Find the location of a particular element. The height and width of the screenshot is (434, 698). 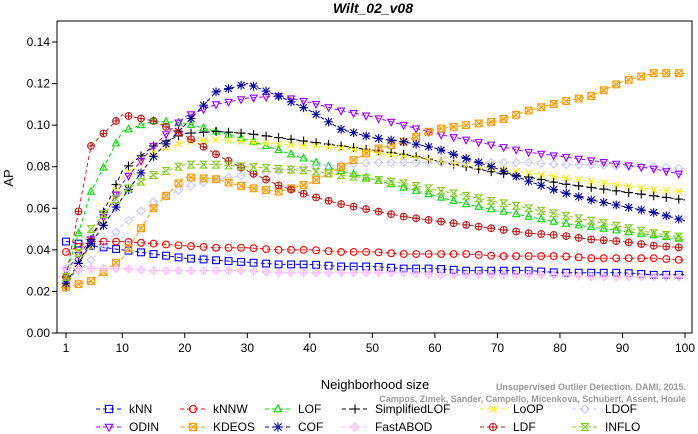

legend-item-fastabod: FastABOD is located at coordinates (387, 427).